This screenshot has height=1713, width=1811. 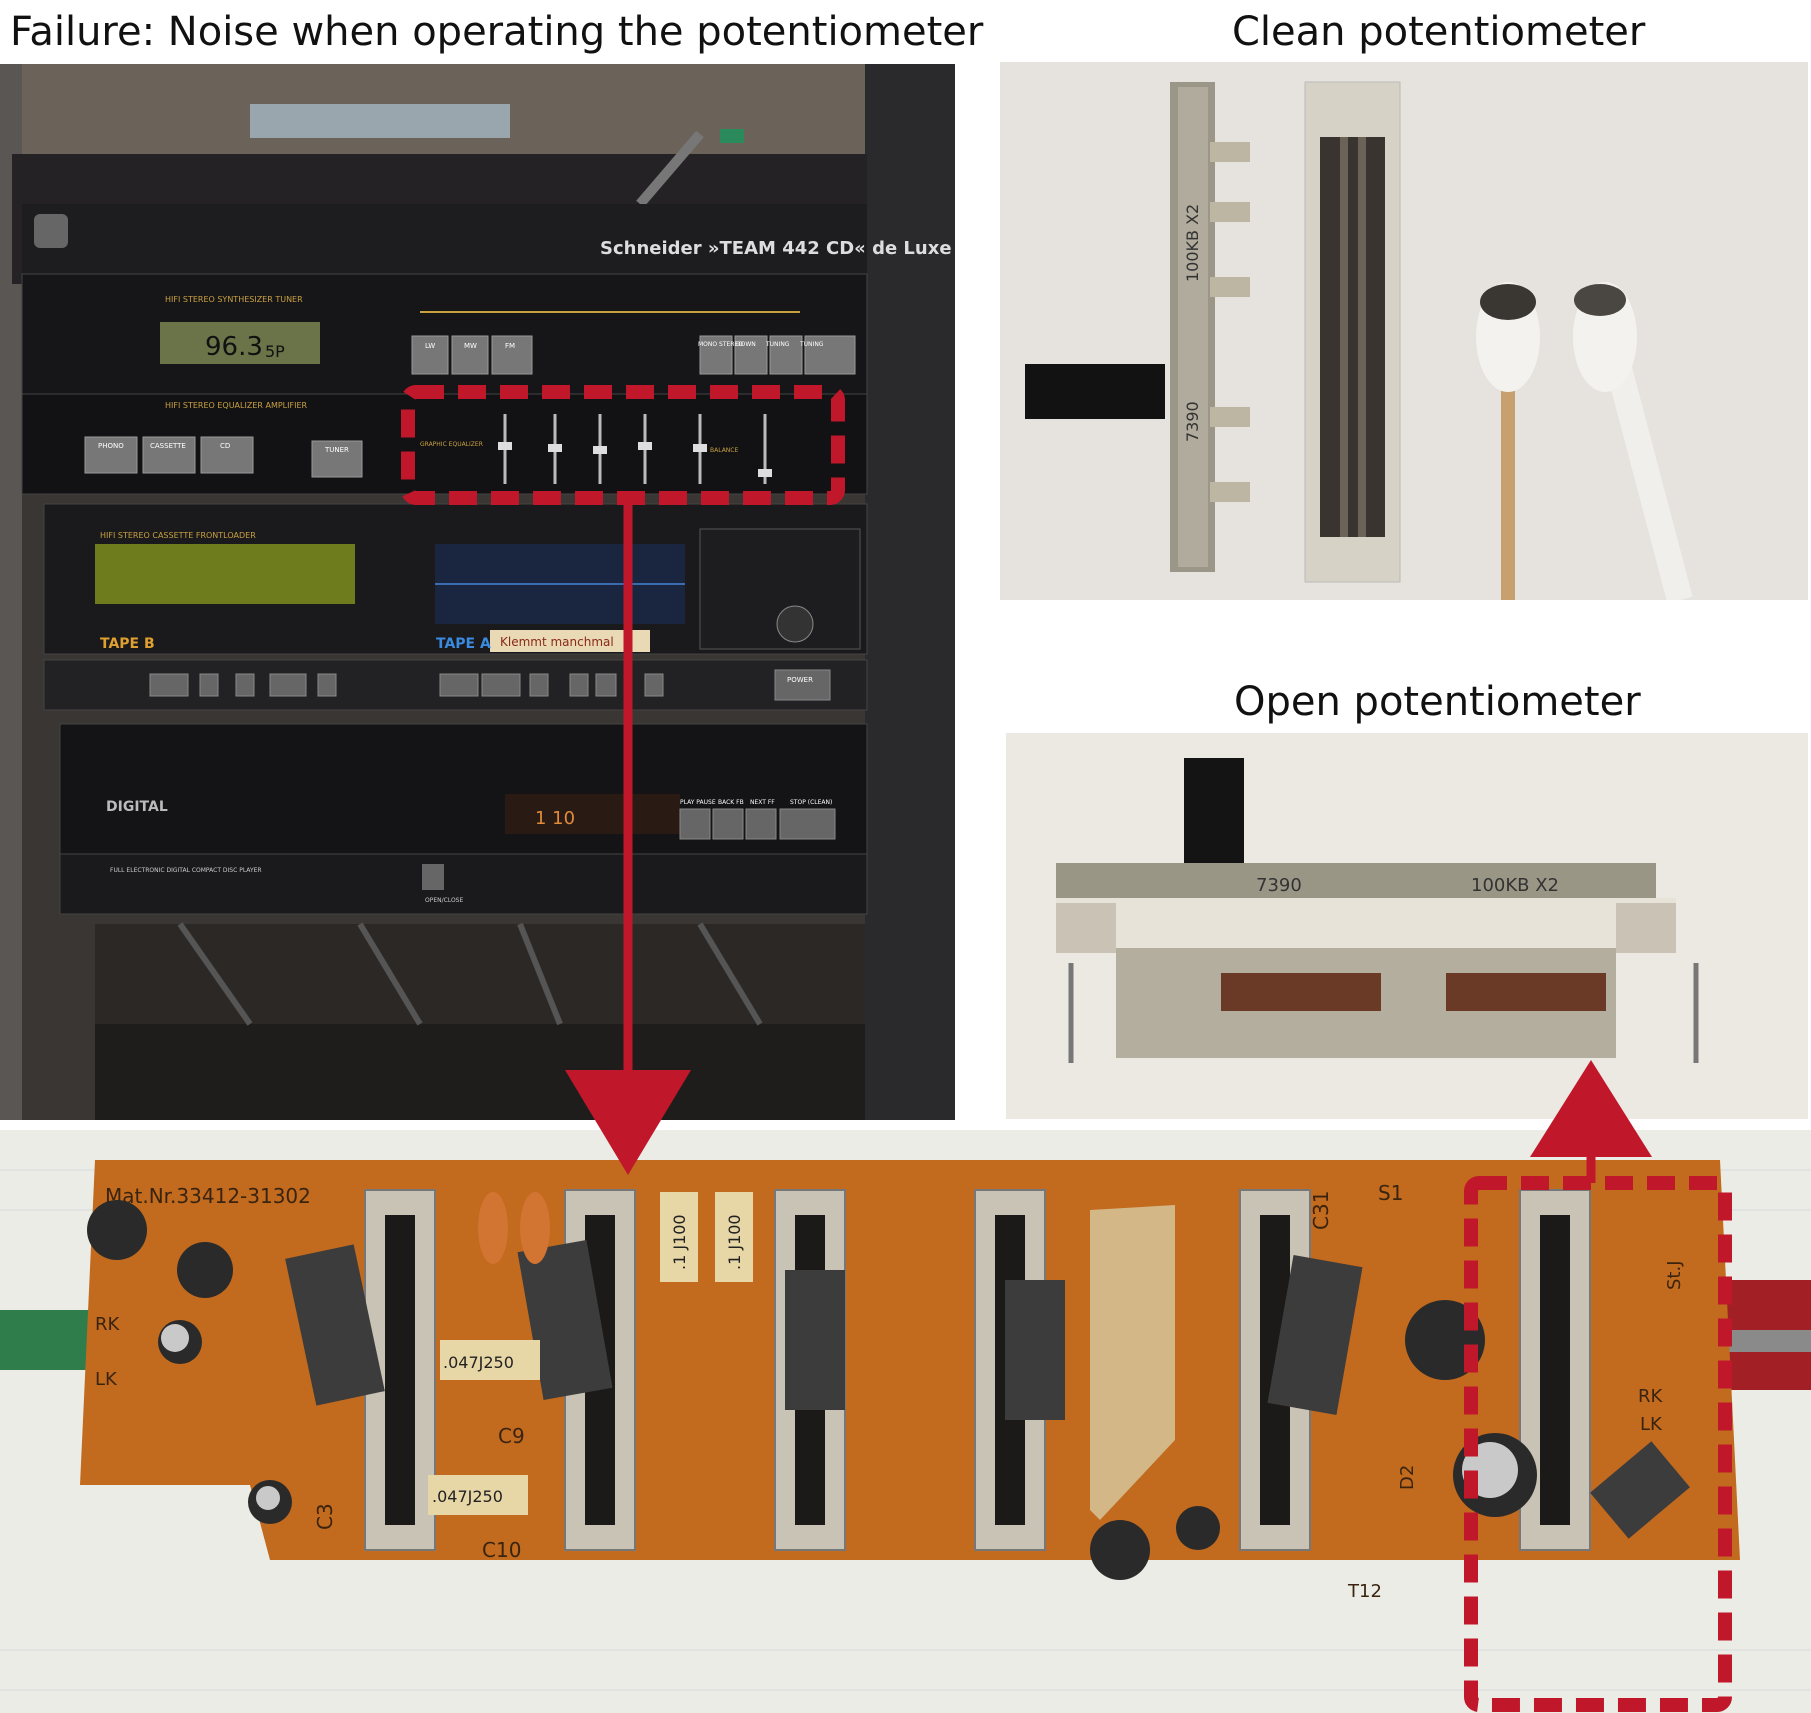 What do you see at coordinates (776, 248) in the screenshot?
I see `stereo-brand-title: Schneider »TEAM 442 CD« de Luxe` at bounding box center [776, 248].